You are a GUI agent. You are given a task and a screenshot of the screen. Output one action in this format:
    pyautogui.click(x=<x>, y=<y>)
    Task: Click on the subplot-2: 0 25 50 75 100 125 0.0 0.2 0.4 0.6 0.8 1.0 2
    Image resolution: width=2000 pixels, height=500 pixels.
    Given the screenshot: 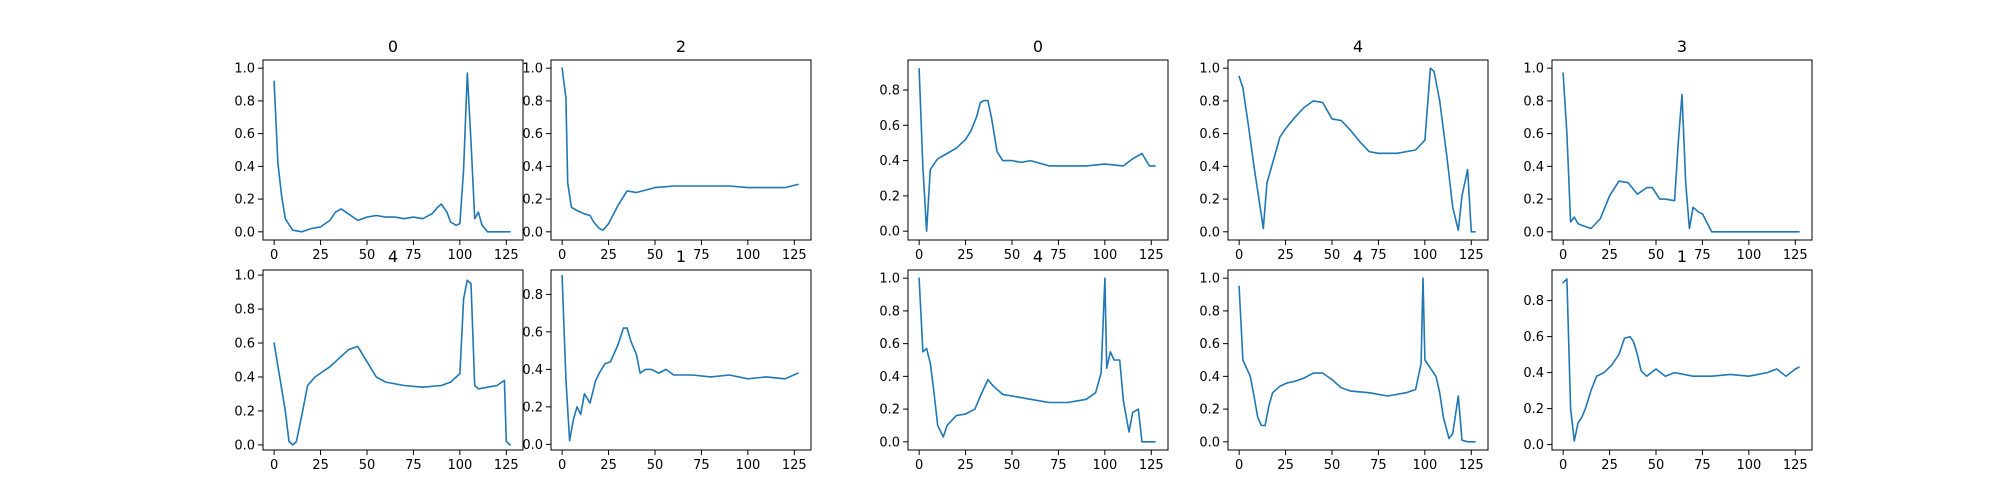 What is the action you would take?
    pyautogui.click(x=667, y=150)
    